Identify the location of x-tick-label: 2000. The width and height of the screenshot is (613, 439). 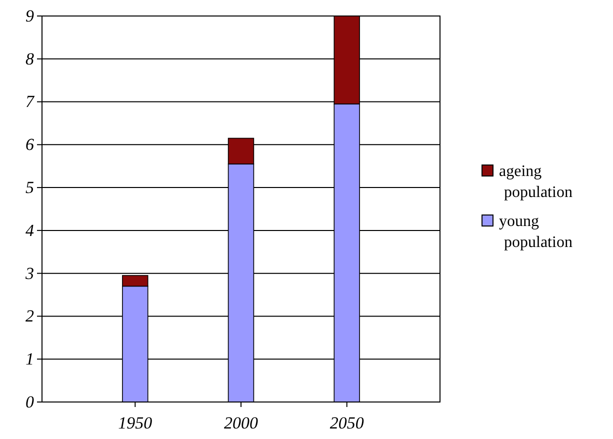
(241, 423).